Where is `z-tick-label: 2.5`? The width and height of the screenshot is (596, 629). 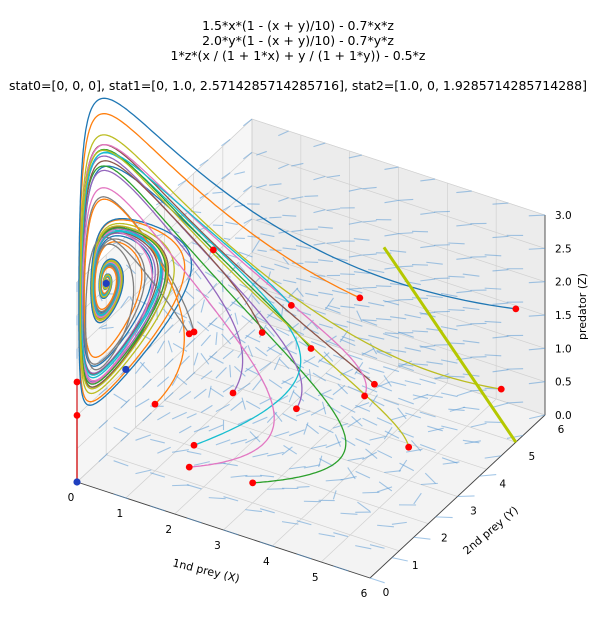 z-tick-label: 2.5 is located at coordinates (563, 249).